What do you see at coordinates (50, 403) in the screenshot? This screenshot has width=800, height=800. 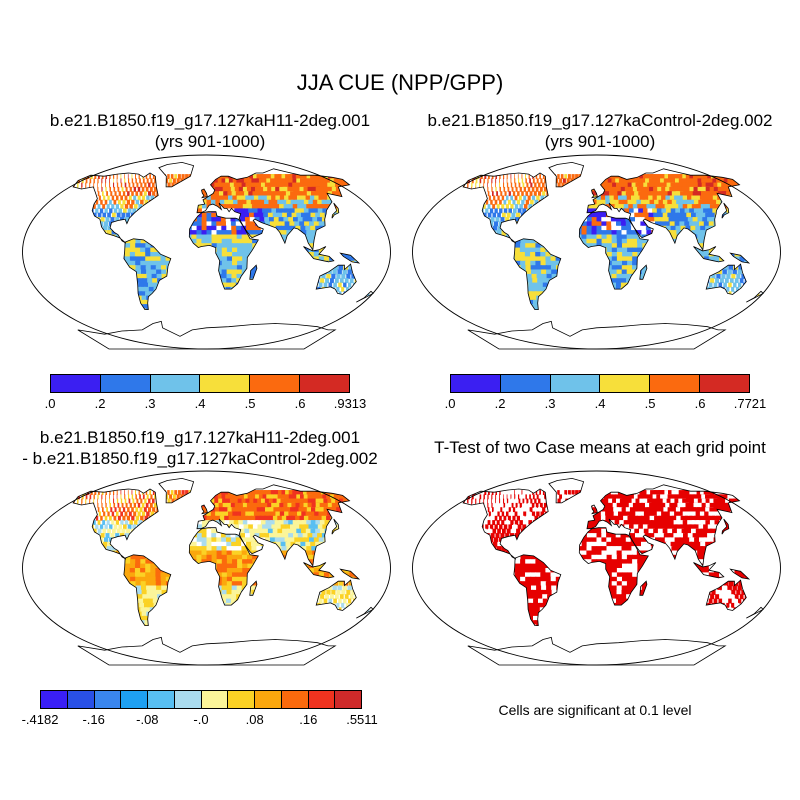 I see `cb1-tick-label: .0` at bounding box center [50, 403].